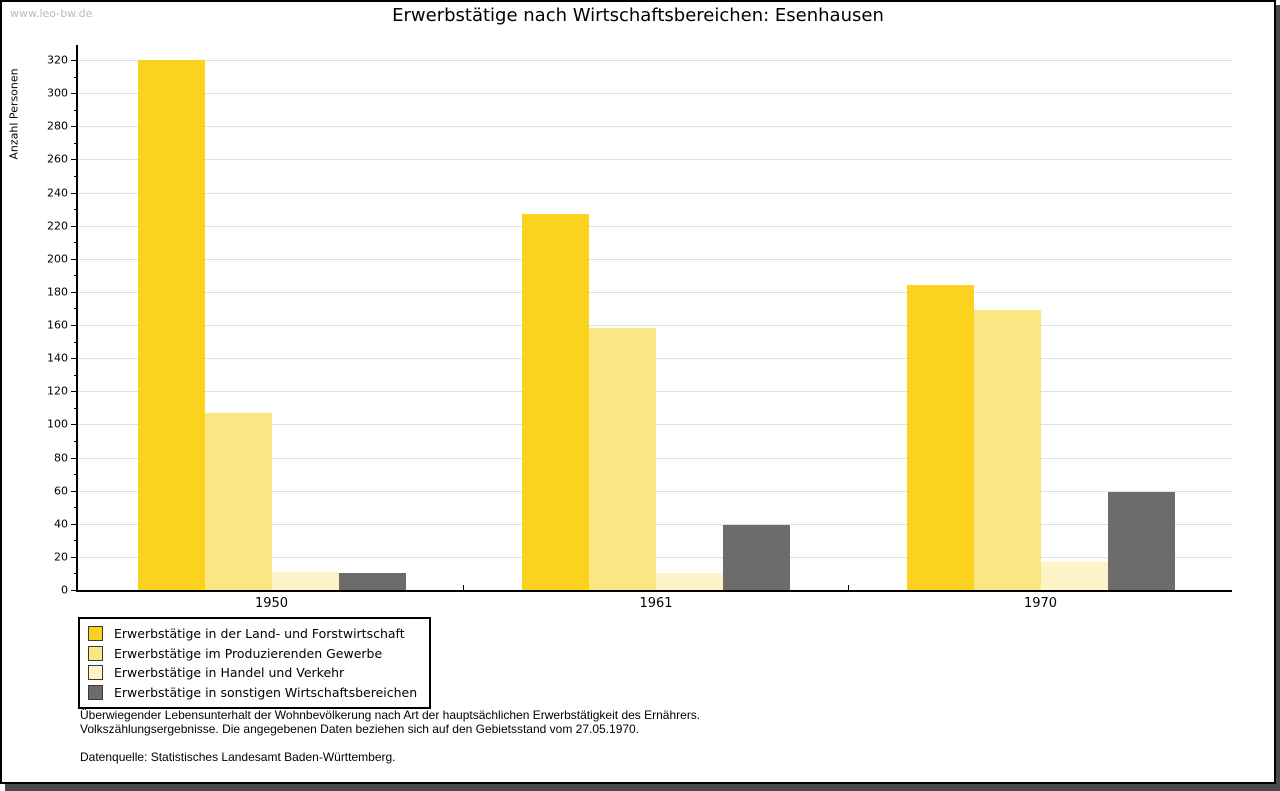  I want to click on y-tick-label-80: 80, so click(61, 457).